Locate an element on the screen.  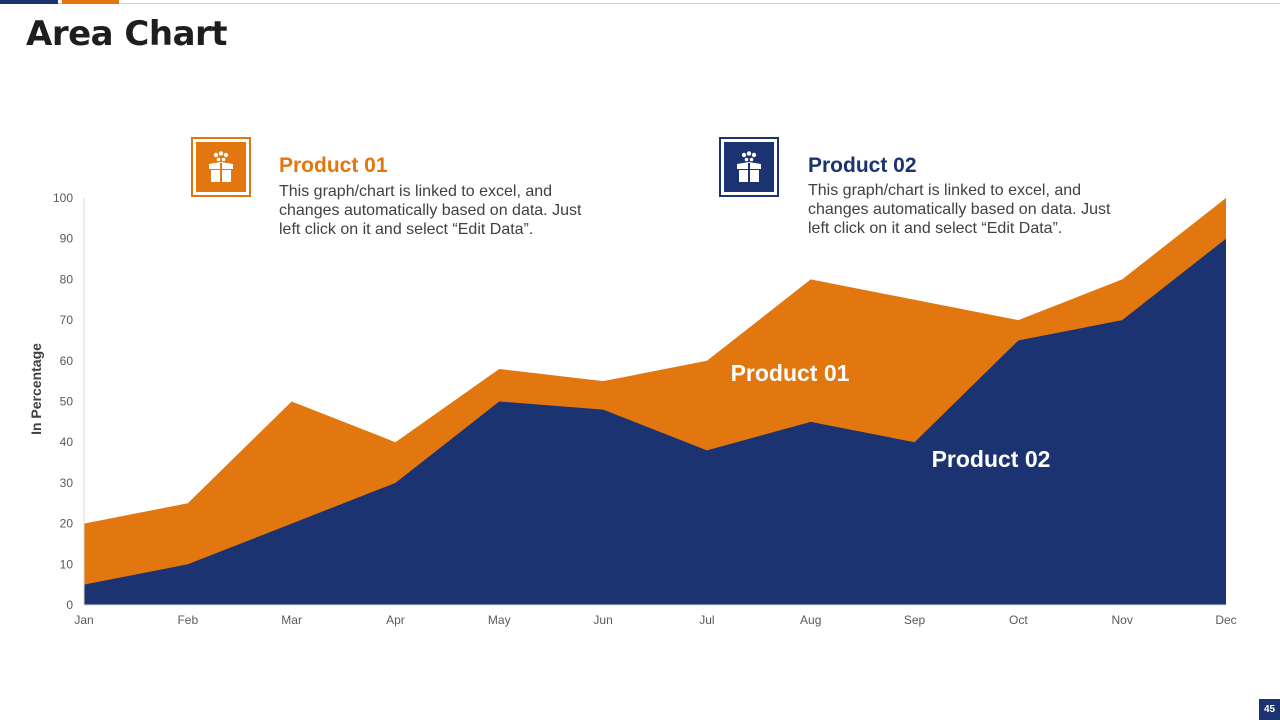
x-tick-label: Jan is located at coordinates (83, 620).